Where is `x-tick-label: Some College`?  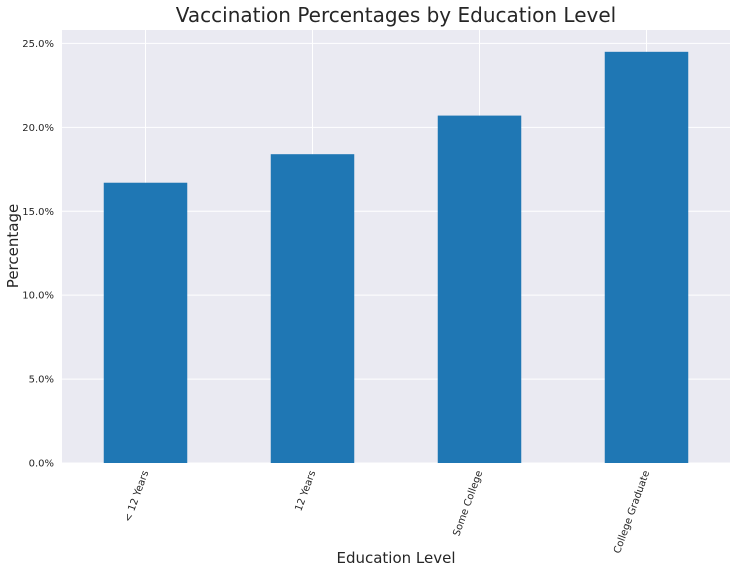 x-tick-label: Some College is located at coordinates (468, 503).